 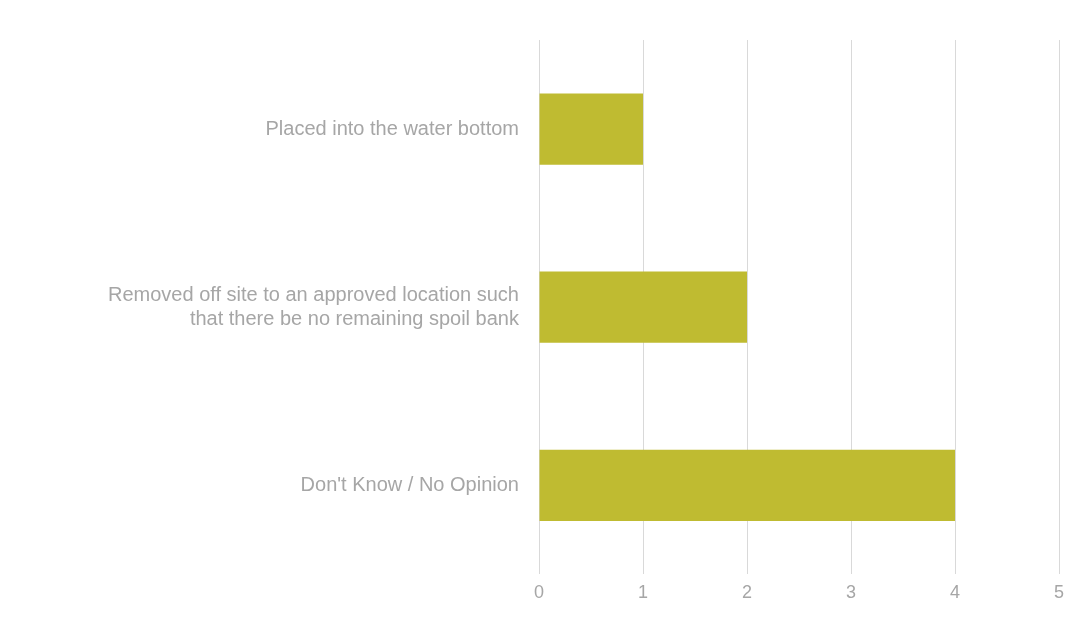 What do you see at coordinates (1059, 592) in the screenshot?
I see `x-tick-label: 5` at bounding box center [1059, 592].